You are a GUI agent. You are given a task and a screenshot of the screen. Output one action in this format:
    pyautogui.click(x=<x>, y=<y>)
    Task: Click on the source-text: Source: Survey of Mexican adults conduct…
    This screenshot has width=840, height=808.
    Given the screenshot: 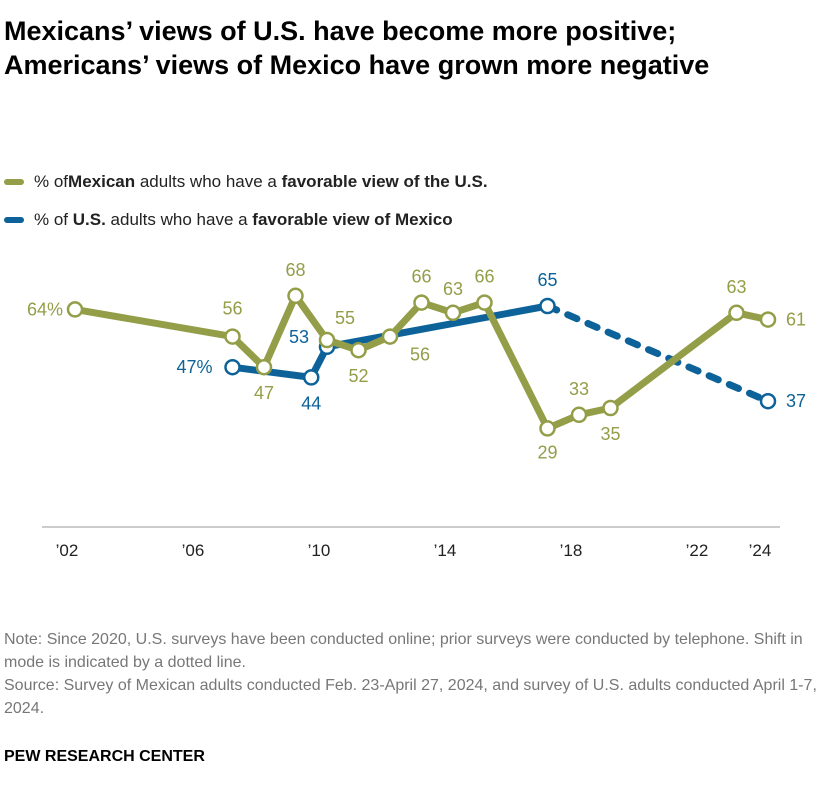 What is the action you would take?
    pyautogui.click(x=410, y=697)
    